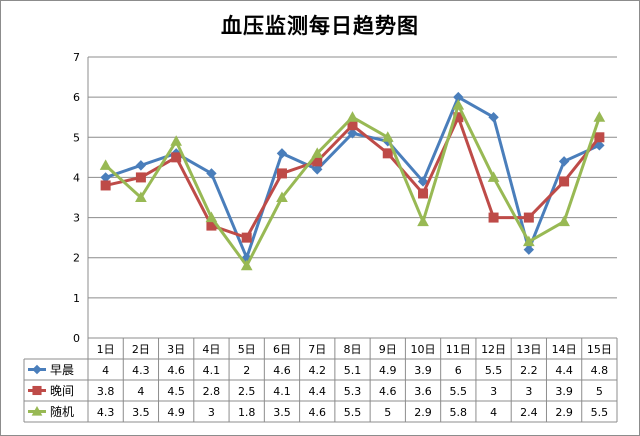  What do you see at coordinates (76, 298) in the screenshot?
I see `y-tick-label: 1` at bounding box center [76, 298].